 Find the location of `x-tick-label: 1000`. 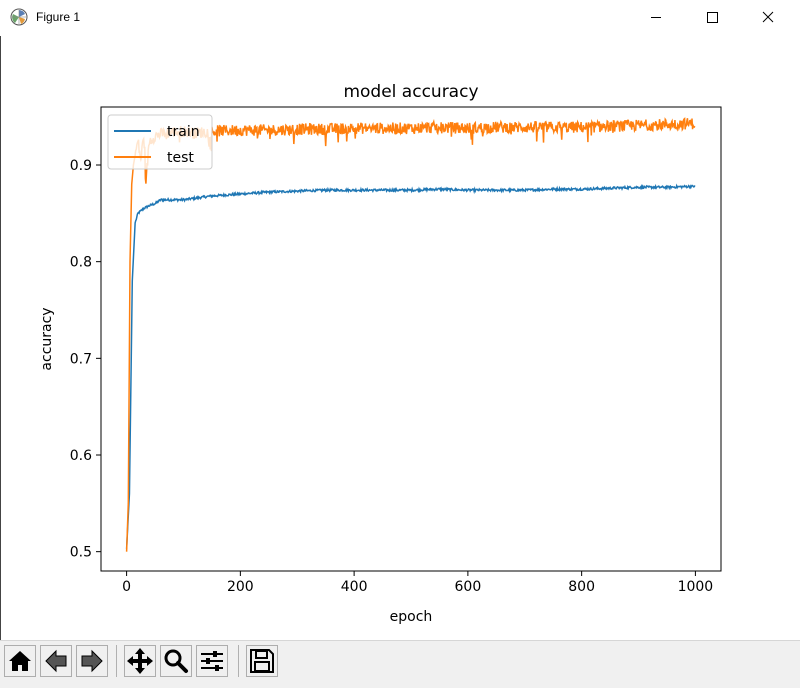

x-tick-label: 1000 is located at coordinates (696, 587).